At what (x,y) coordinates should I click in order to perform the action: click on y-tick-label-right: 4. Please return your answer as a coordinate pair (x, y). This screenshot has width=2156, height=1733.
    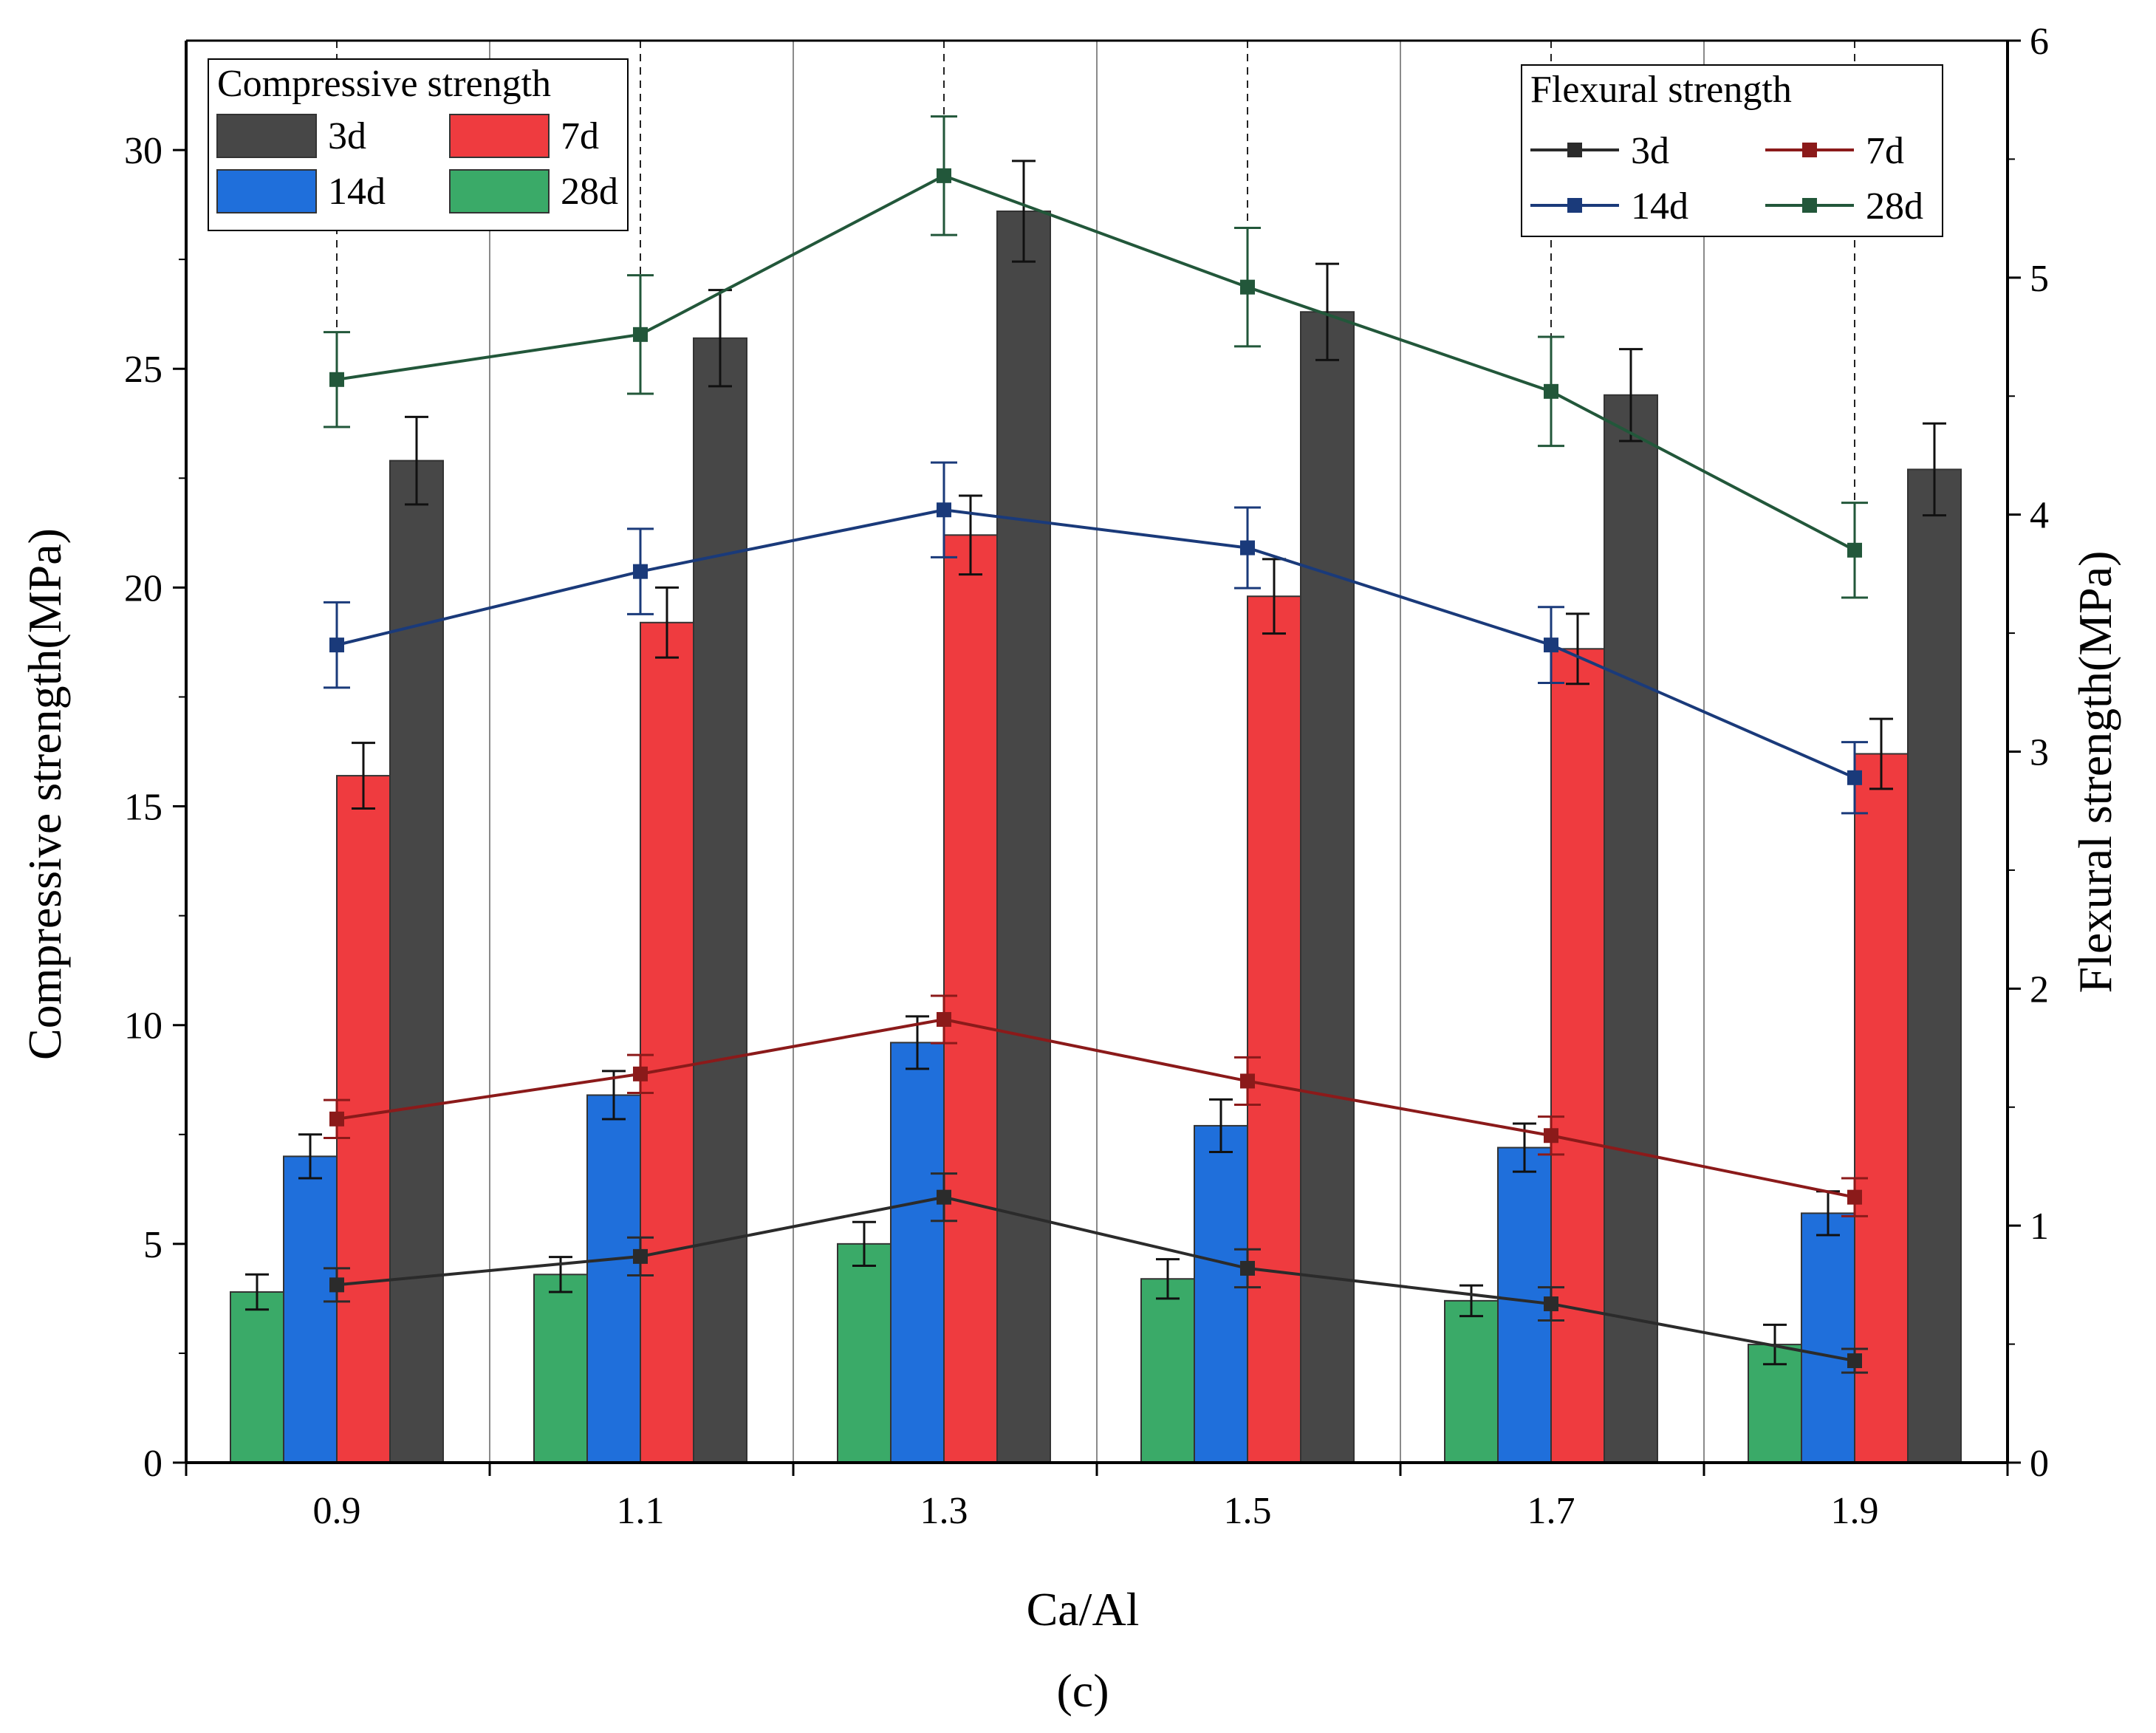
    Looking at the image, I should click on (2039, 516).